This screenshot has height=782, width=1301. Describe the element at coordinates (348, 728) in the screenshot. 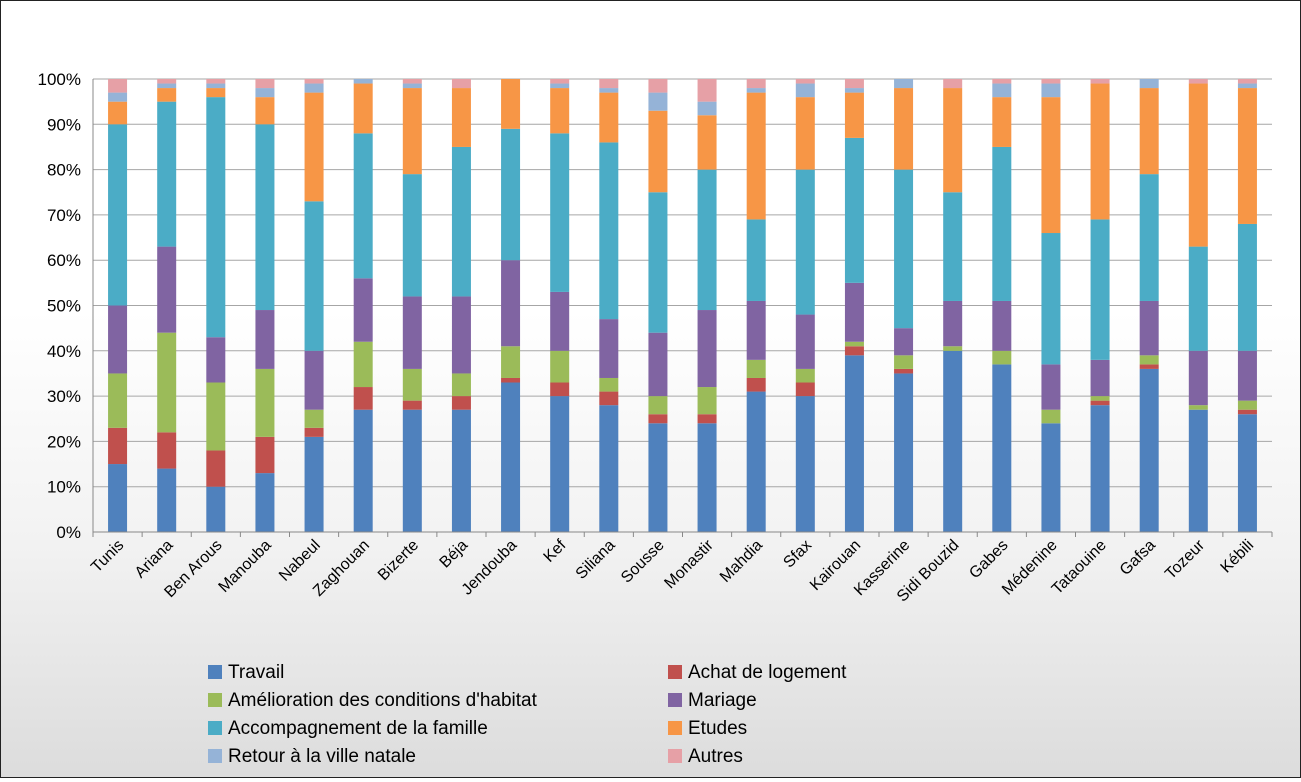

I see `legend-item: Accompagnement de la famille` at that location.